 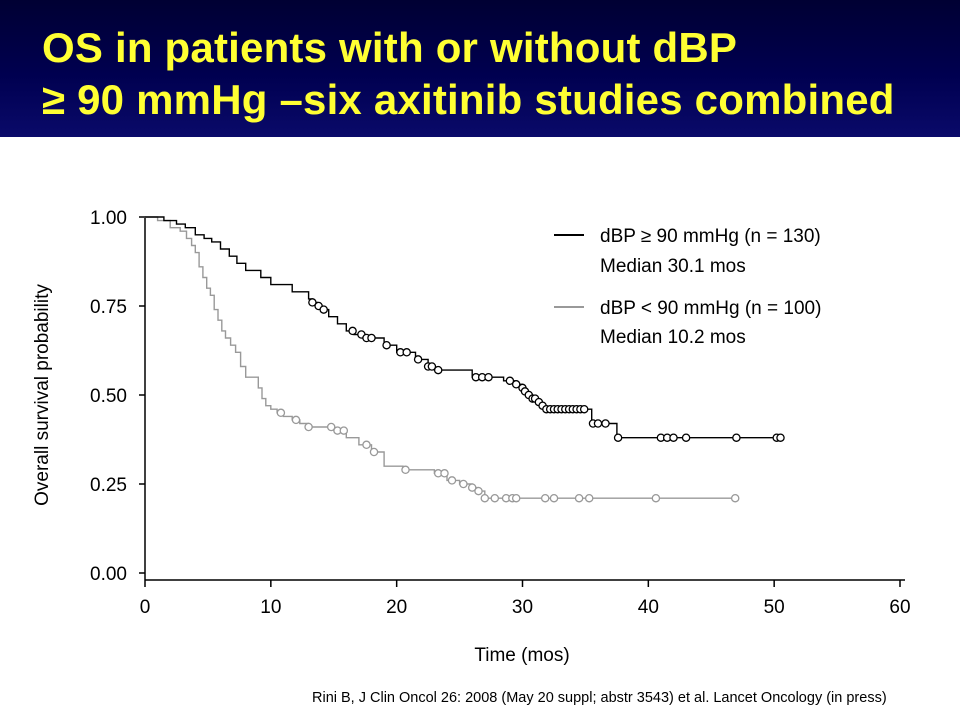 What do you see at coordinates (522, 607) in the screenshot?
I see `x-tick-label: 30` at bounding box center [522, 607].